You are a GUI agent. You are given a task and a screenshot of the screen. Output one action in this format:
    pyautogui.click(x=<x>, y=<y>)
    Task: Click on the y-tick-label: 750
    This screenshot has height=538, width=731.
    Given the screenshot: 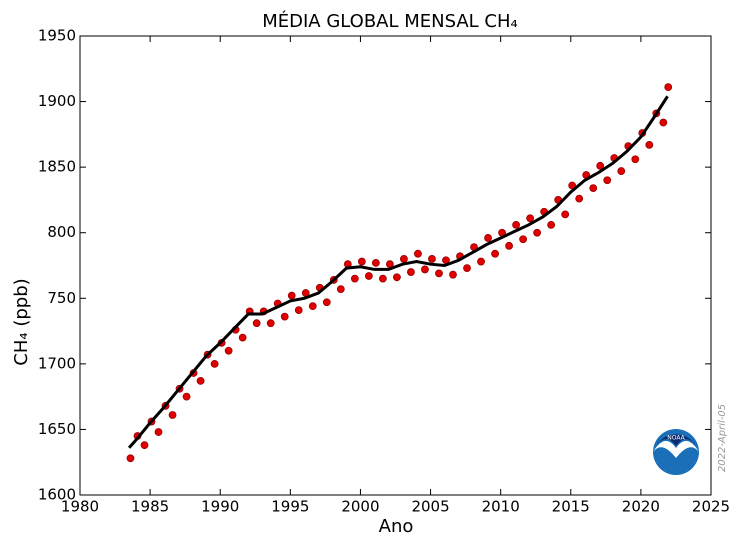 What is the action you would take?
    pyautogui.click(x=61, y=298)
    